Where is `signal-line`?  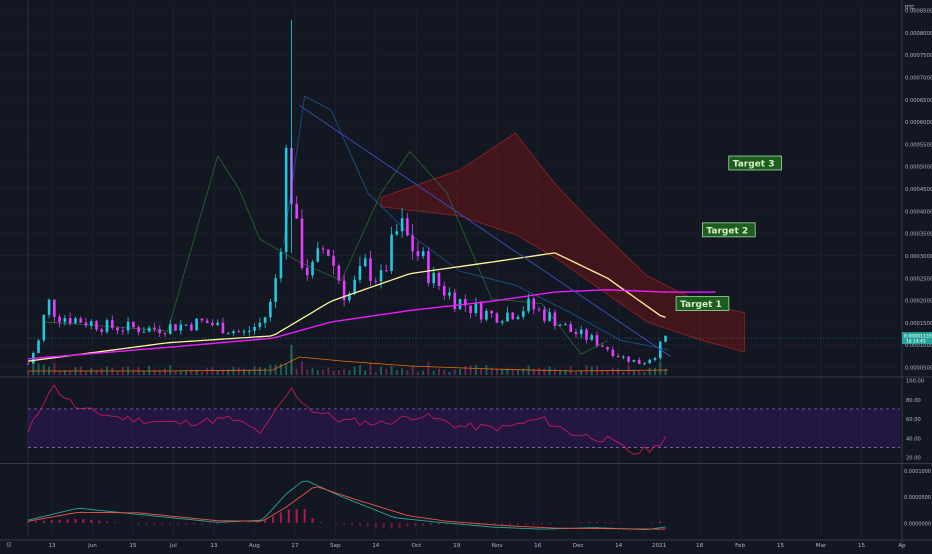 signal-line is located at coordinates (347, 508).